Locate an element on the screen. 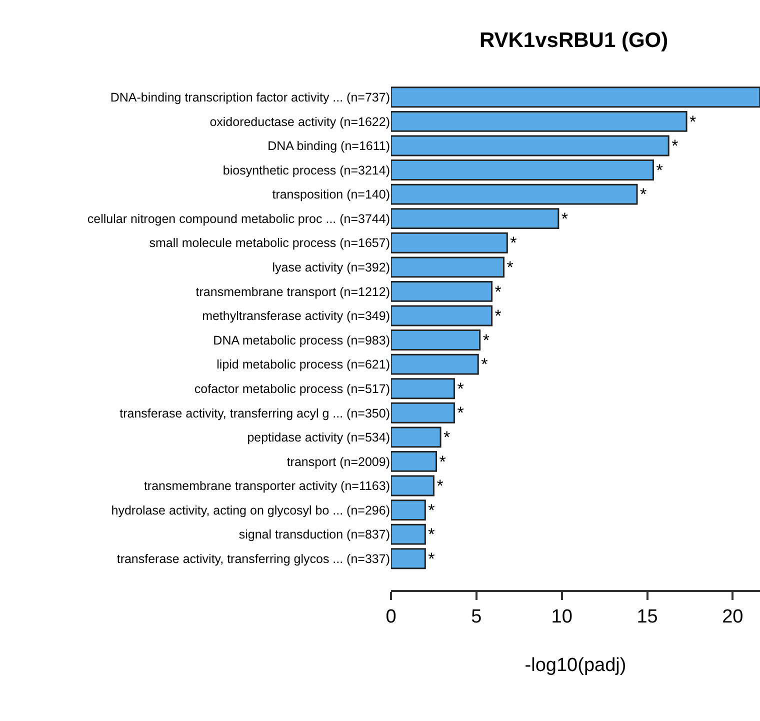  y-tick-label: biosynthetic process (n=3214) is located at coordinates (306, 170).